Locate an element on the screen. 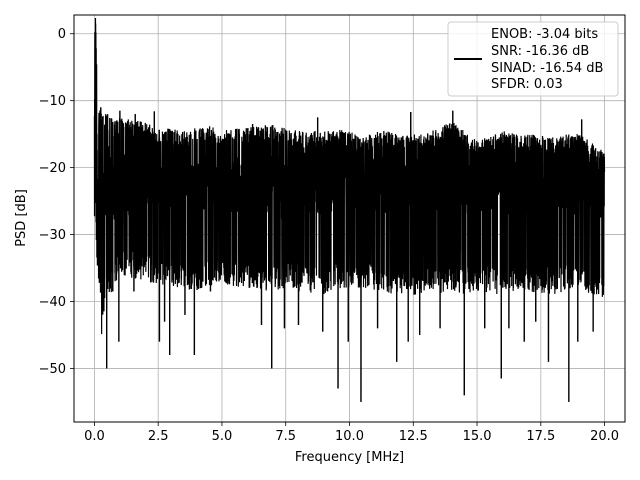  x-tick-label: 0.0 is located at coordinates (94, 436).